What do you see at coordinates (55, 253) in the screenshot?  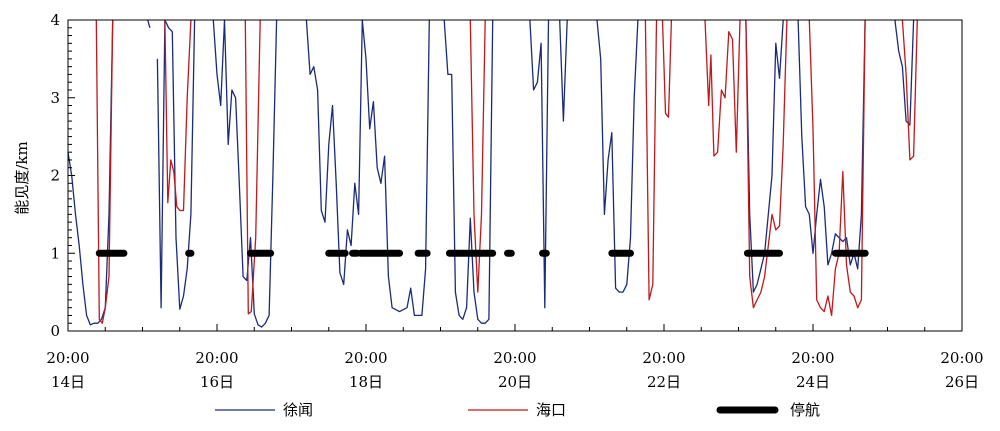 I see `y-tick-label-1: 1` at bounding box center [55, 253].